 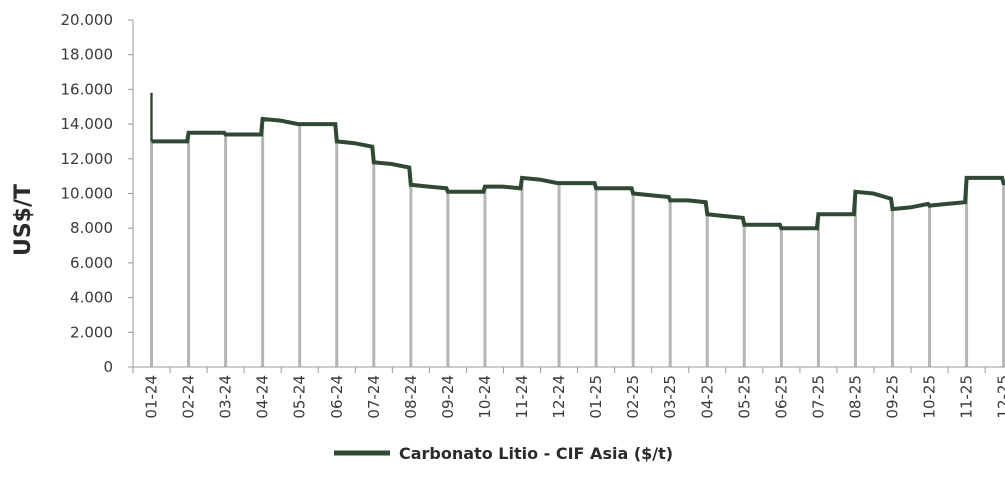 What do you see at coordinates (374, 397) in the screenshot?
I see `x-tick-label: 07-24` at bounding box center [374, 397].